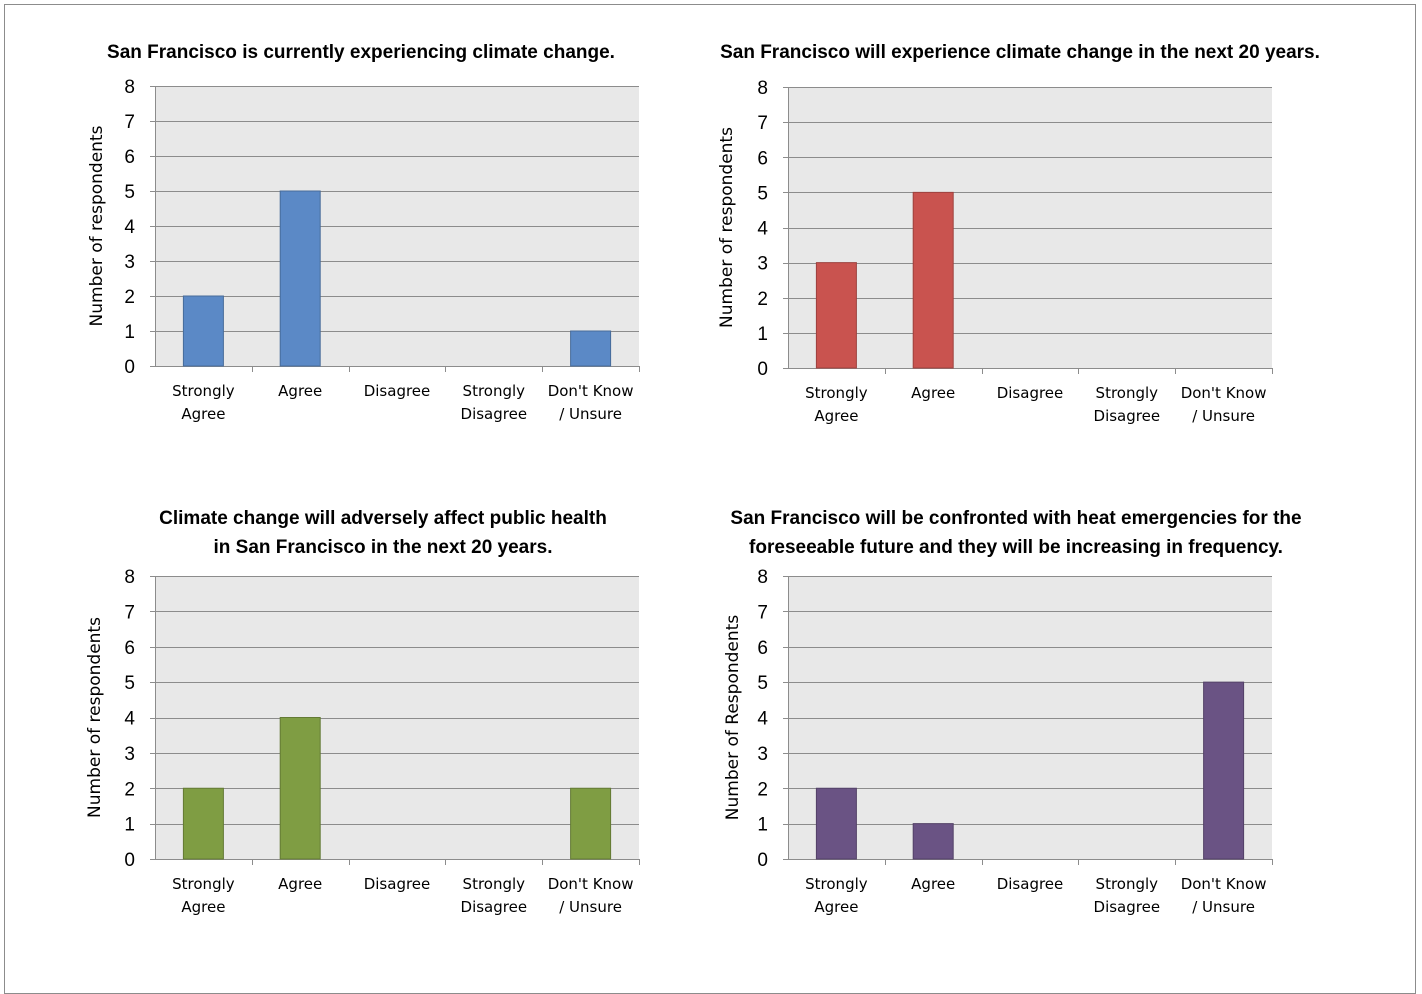 The image size is (1422, 994). What do you see at coordinates (733, 718) in the screenshot?
I see `y-axis-label: Number of Respondents` at bounding box center [733, 718].